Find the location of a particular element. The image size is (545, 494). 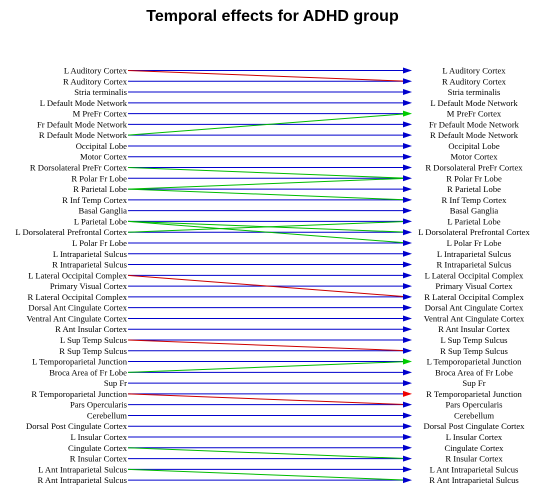

right-region-label: Ventral Ant Cingulate Cortex is located at coordinates (474, 318).